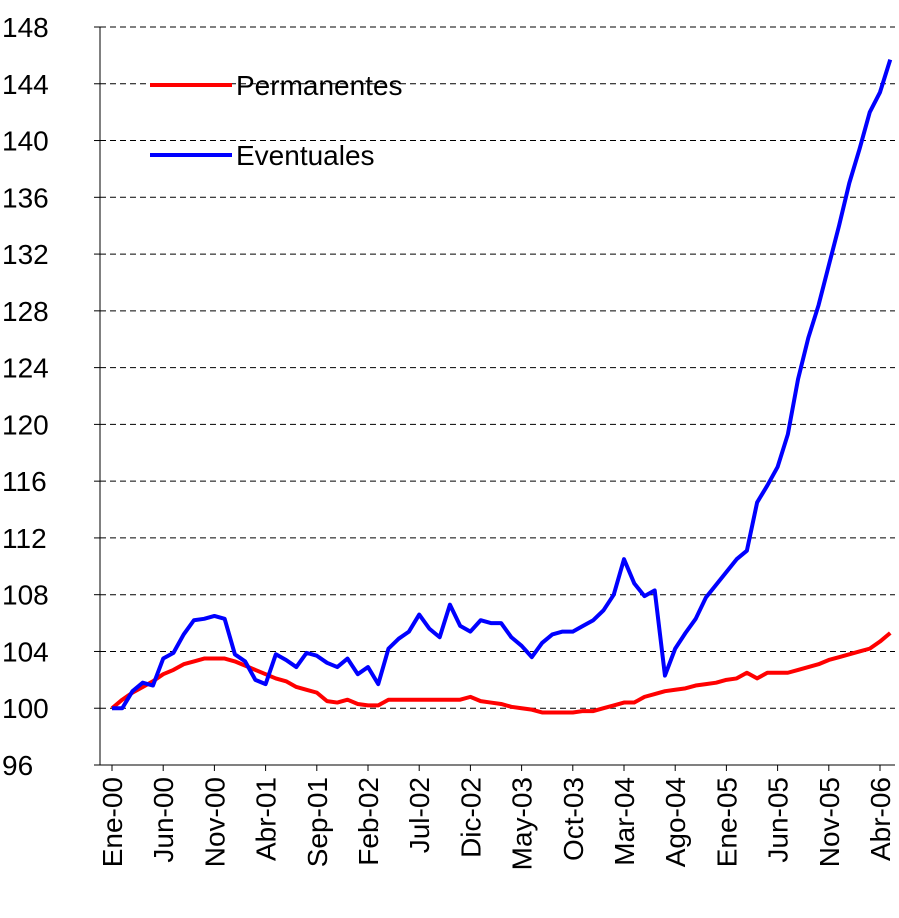 Image resolution: width=899 pixels, height=918 pixels. I want to click on y-tick-label: 148, so click(25, 27).